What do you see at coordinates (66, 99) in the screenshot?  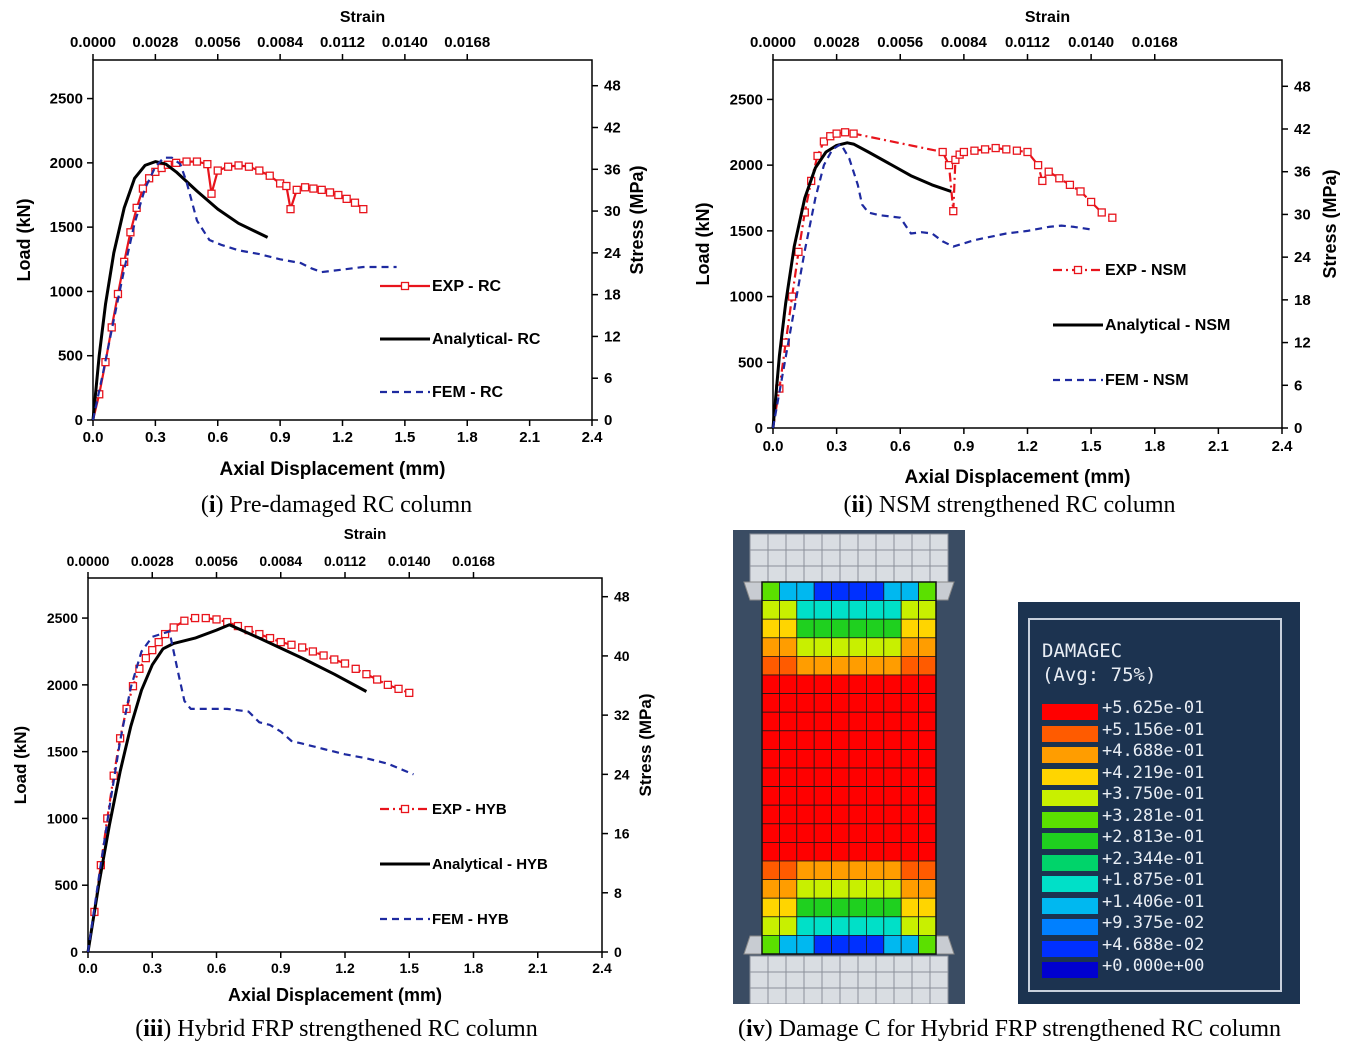 I see `y-tick-label: 2500` at bounding box center [66, 99].